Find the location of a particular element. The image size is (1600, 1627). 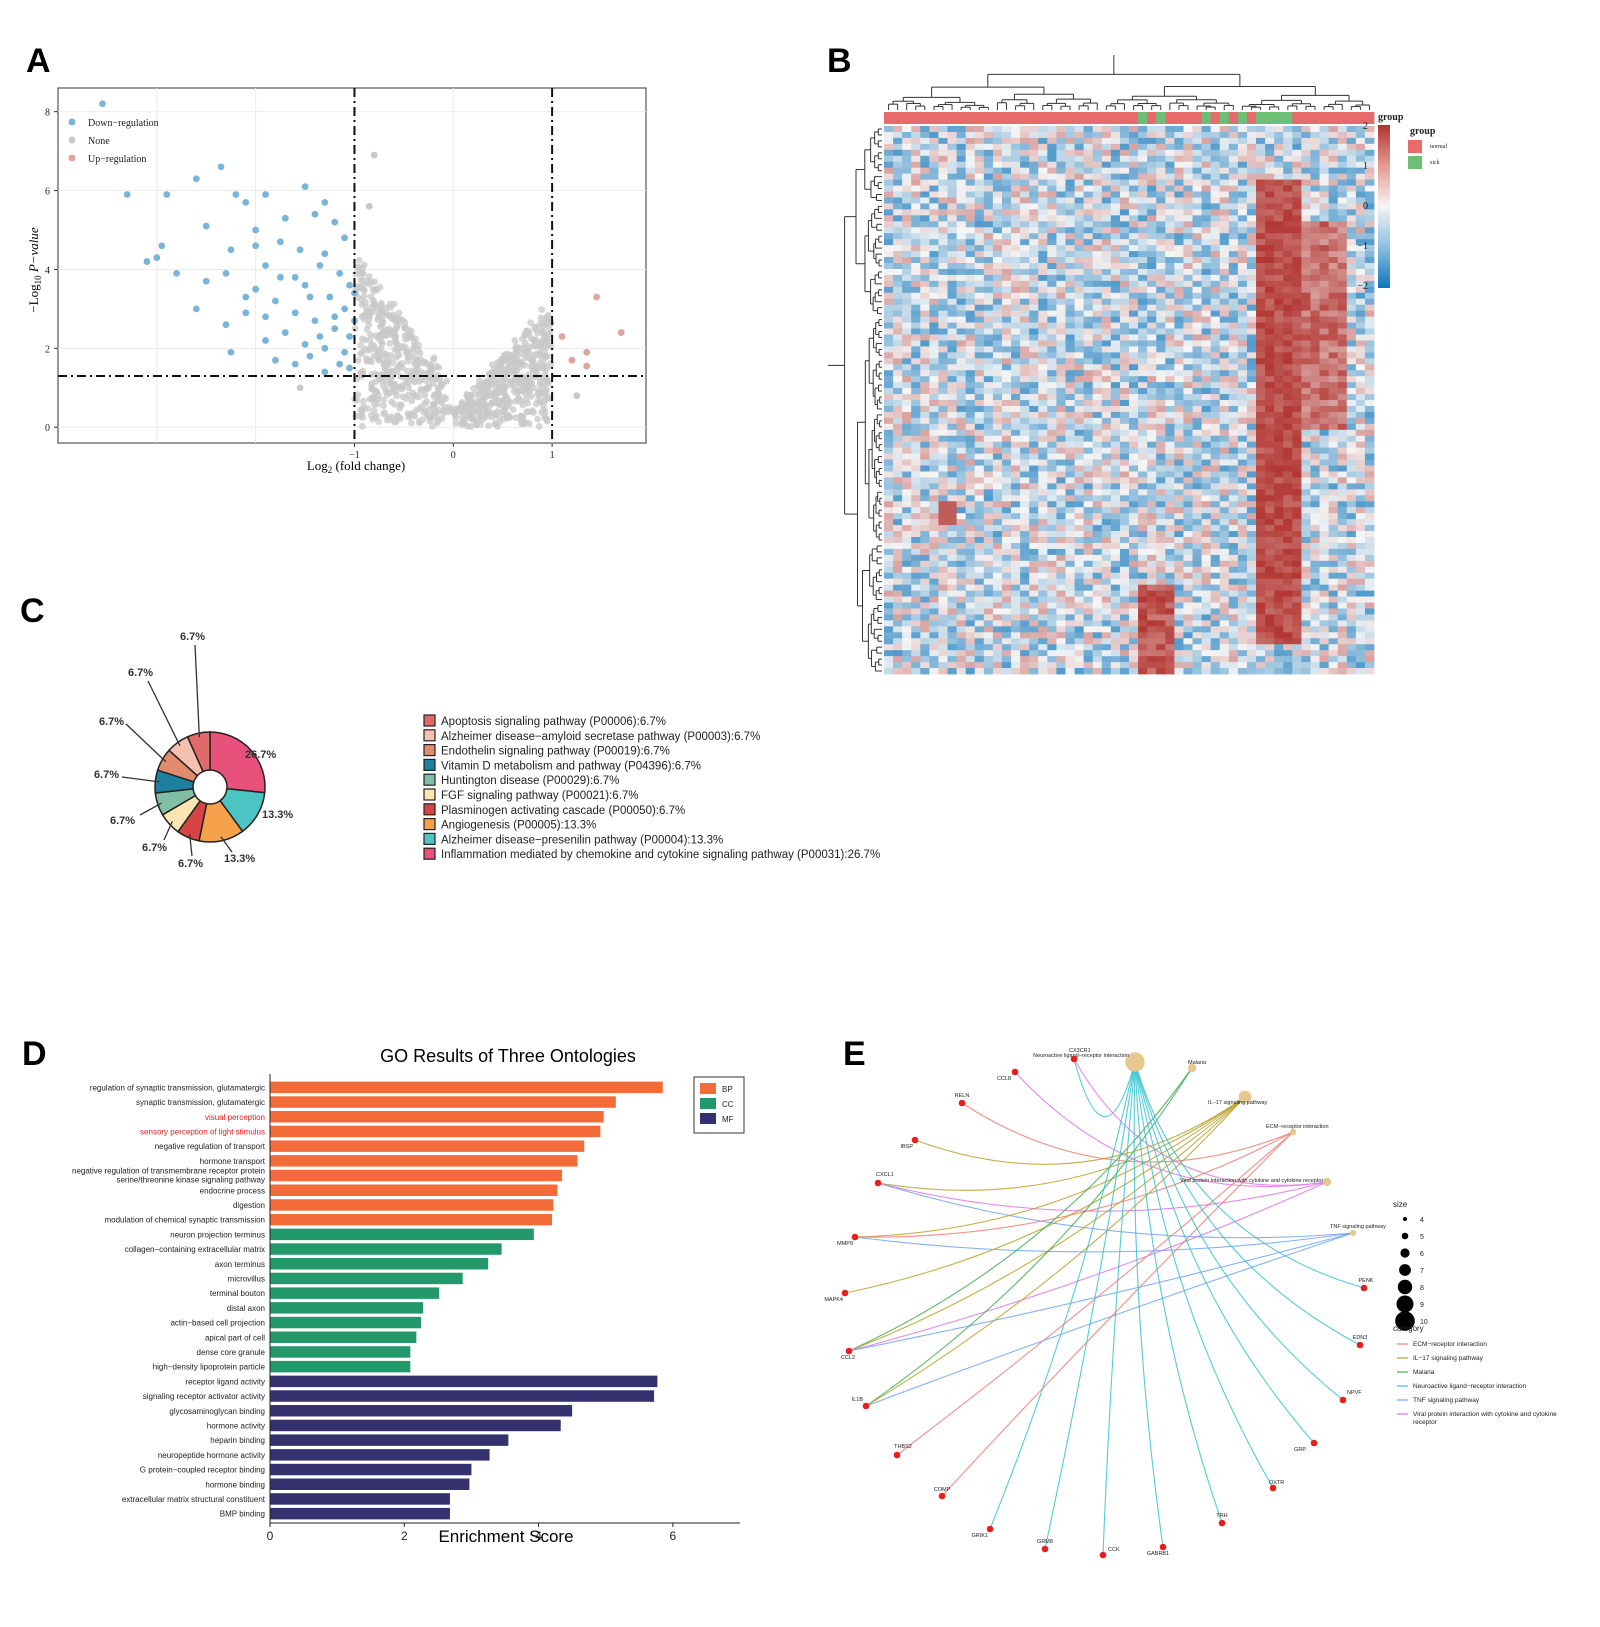

heatmap-annotation-cell is located at coordinates (1052, 118).